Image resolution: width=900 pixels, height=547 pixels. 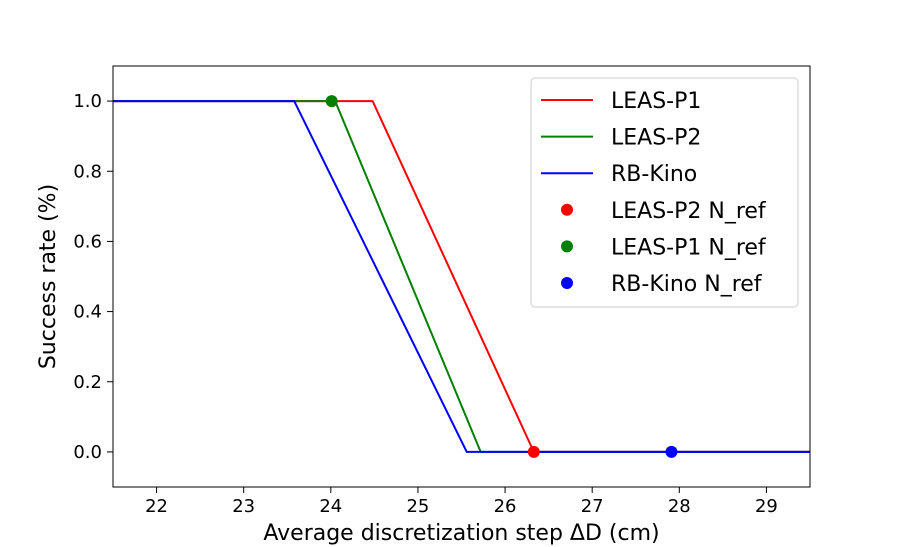 What do you see at coordinates (87, 452) in the screenshot?
I see `y-tick-label: 0.0` at bounding box center [87, 452].